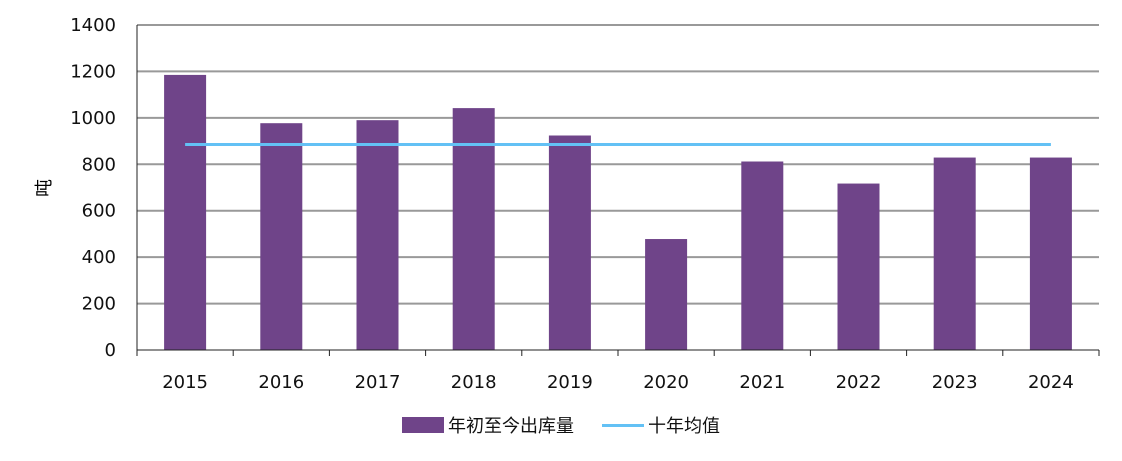  What do you see at coordinates (99, 257) in the screenshot?
I see `y-tick-label: 400` at bounding box center [99, 257].